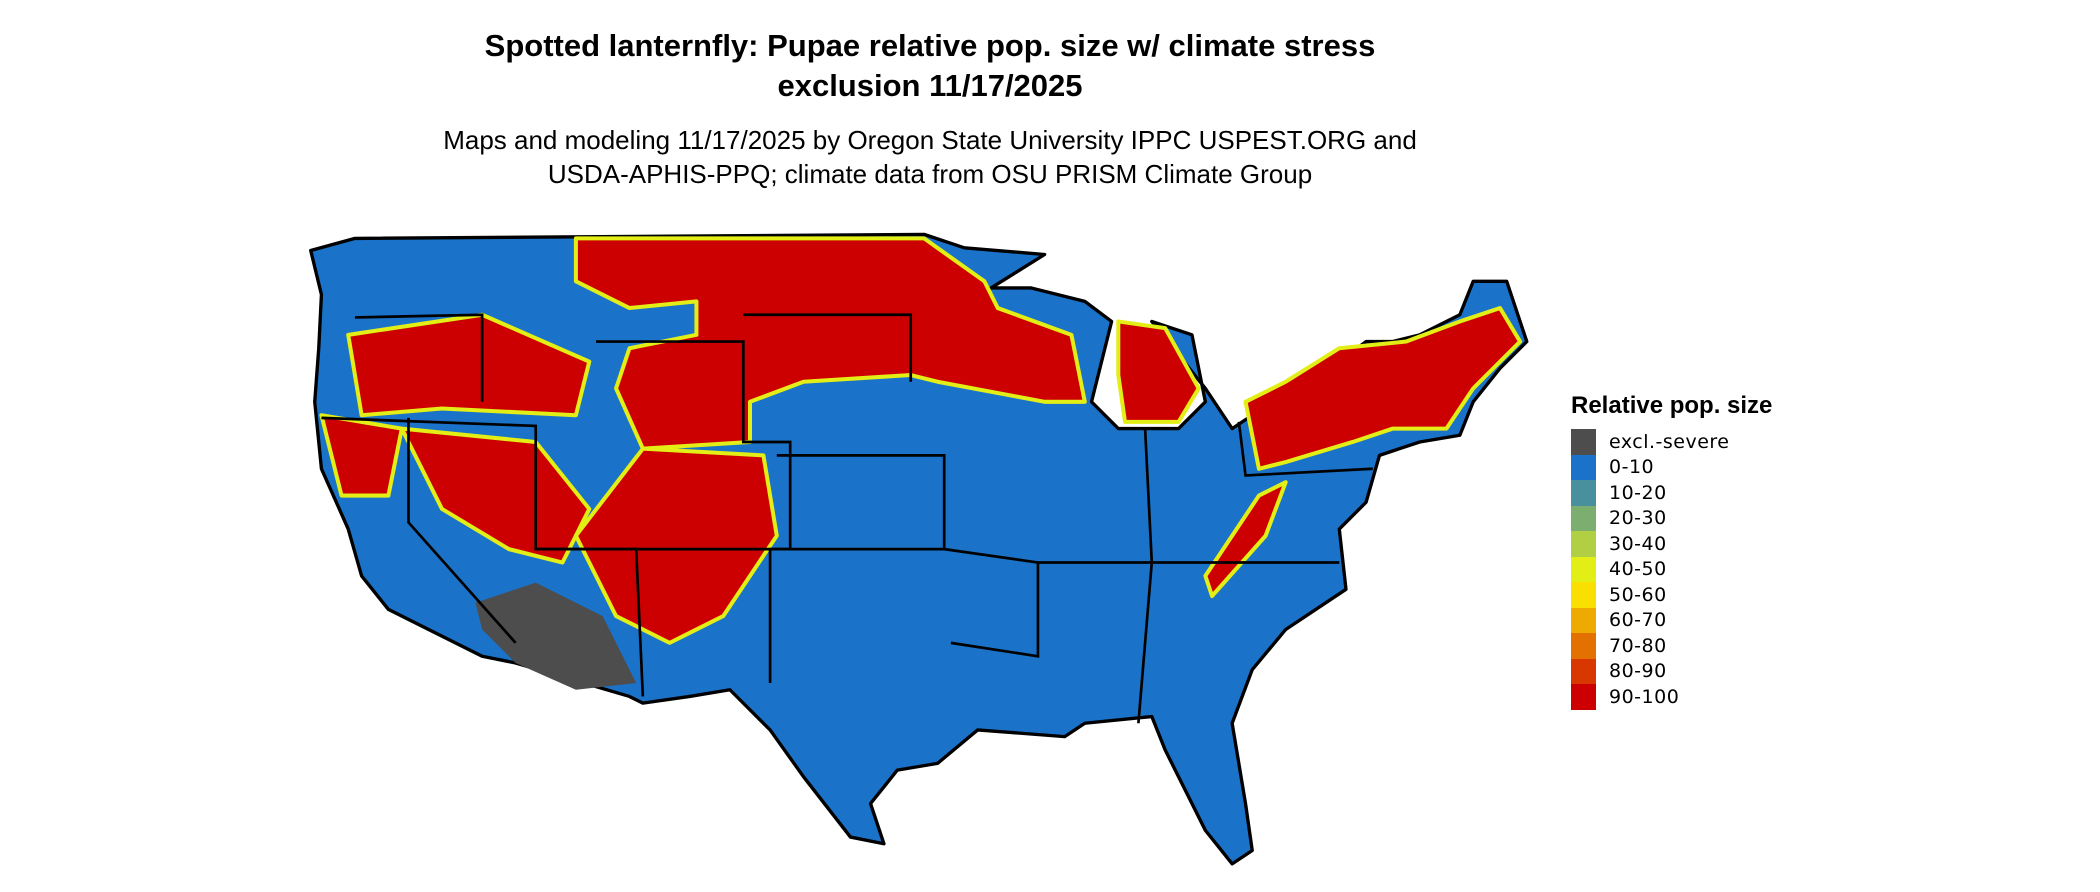 This screenshot has width=2100, height=892. What do you see at coordinates (1671, 544) in the screenshot?
I see `legend-item: 30-40` at bounding box center [1671, 544].